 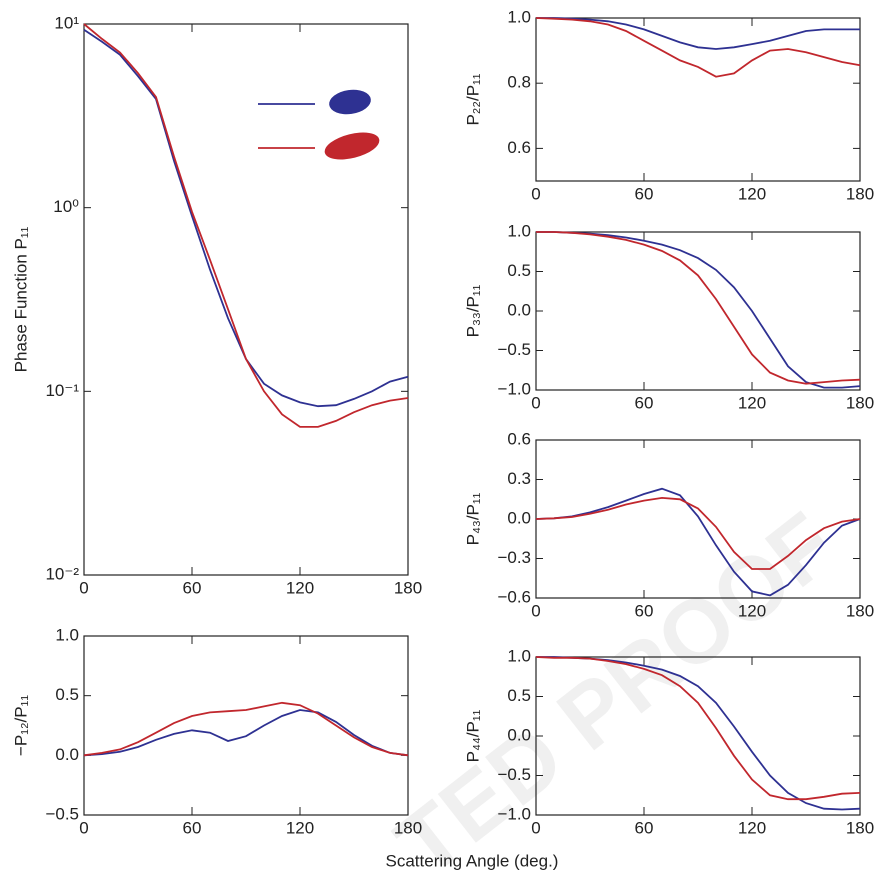 What do you see at coordinates (66, 206) in the screenshot?
I see `y-tick-label: 10⁰` at bounding box center [66, 206].